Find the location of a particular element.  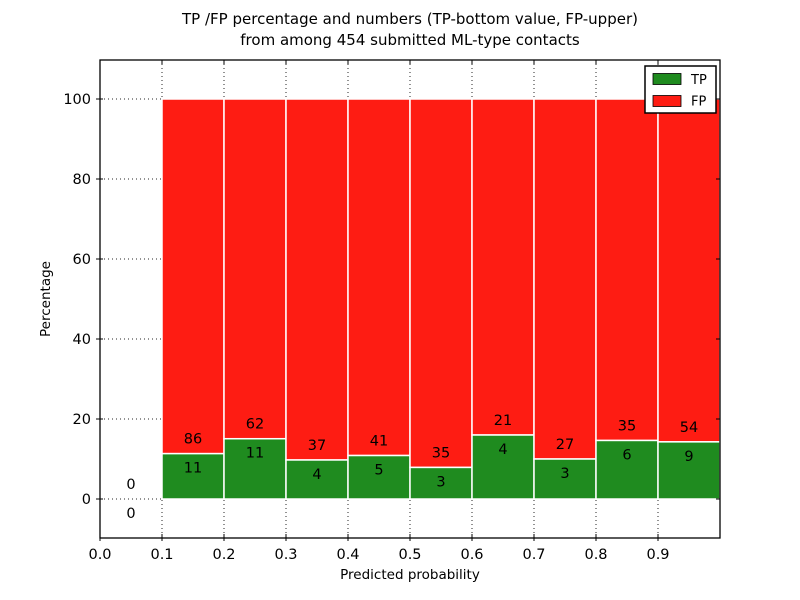

x-tick-label: 0.6 is located at coordinates (471, 555).